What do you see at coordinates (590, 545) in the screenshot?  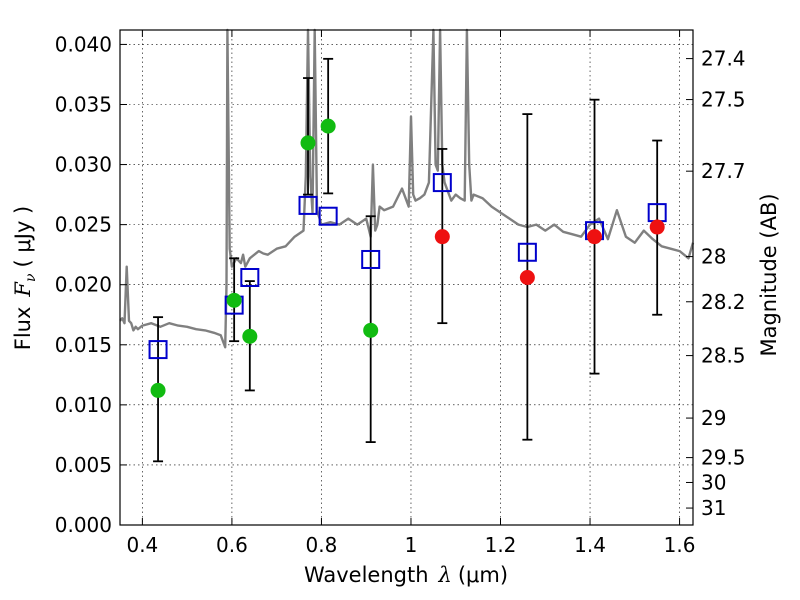 I see `x-tick-label: 1.4` at bounding box center [590, 545].